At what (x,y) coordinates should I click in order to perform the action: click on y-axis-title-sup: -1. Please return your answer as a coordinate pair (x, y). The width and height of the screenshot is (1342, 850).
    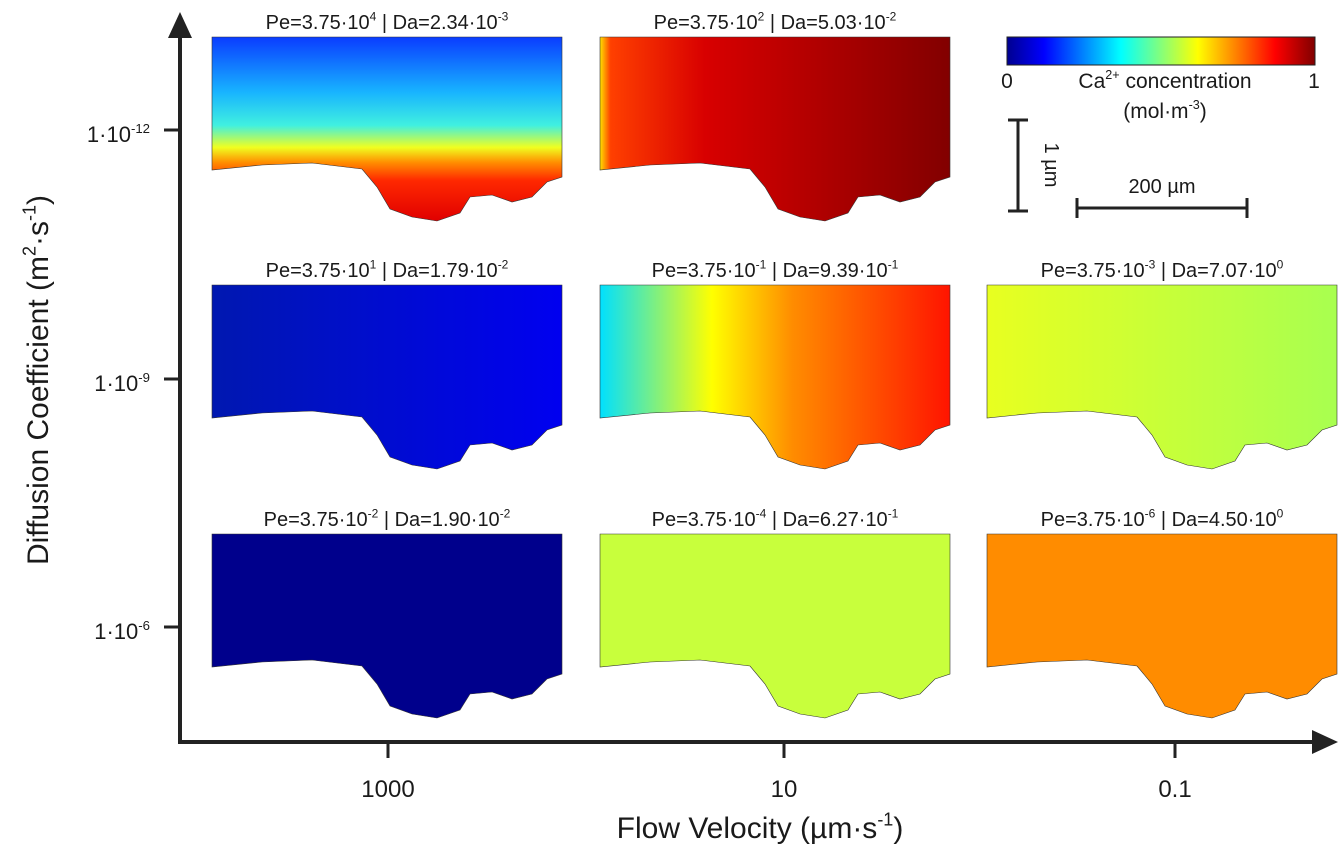
    Looking at the image, I should click on (29, 213).